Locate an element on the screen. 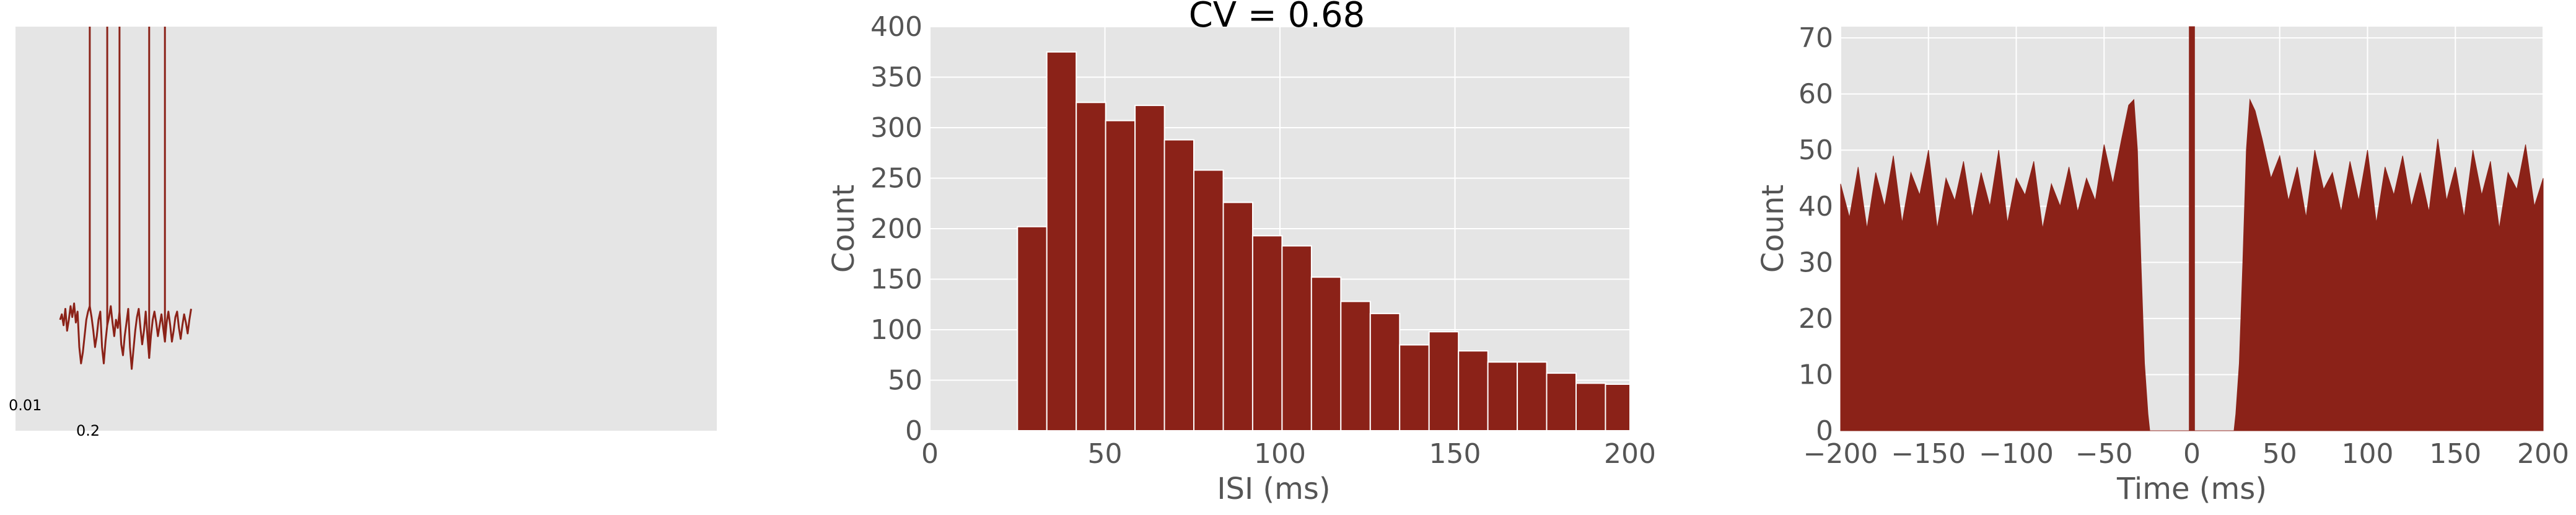 Image resolution: width=2576 pixels, height=515 pixels. y-tick-label: 100 is located at coordinates (896, 330).